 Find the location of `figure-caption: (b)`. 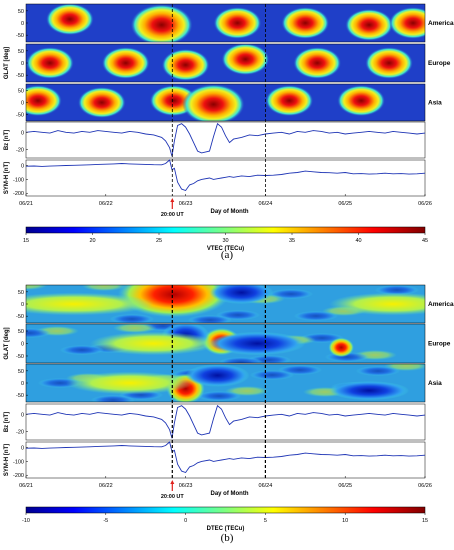

figure-caption: (b) is located at coordinates (227, 538).